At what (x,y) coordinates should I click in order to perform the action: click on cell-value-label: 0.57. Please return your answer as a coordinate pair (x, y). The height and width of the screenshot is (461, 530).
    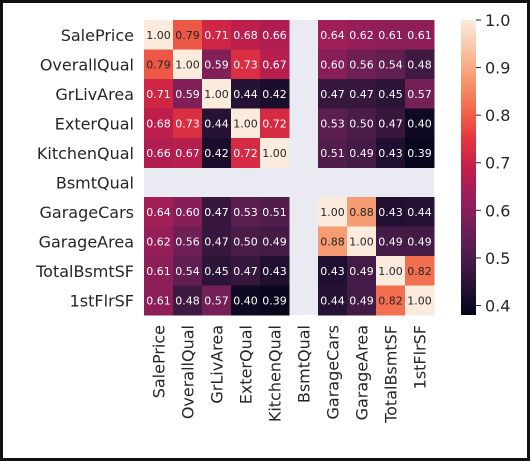
    Looking at the image, I should click on (419, 94).